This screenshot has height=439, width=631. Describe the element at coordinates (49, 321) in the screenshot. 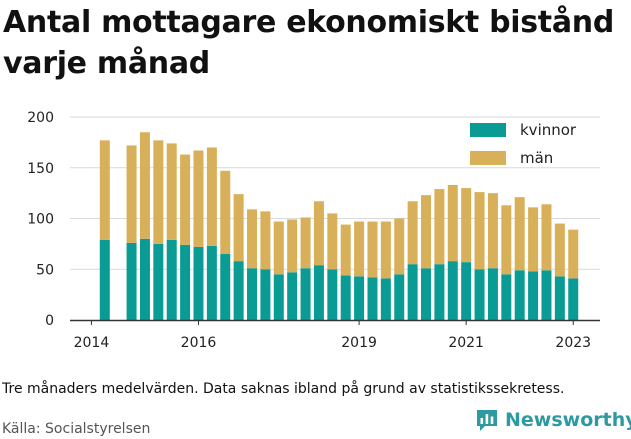

I see `y-tick-label: 0` at that location.